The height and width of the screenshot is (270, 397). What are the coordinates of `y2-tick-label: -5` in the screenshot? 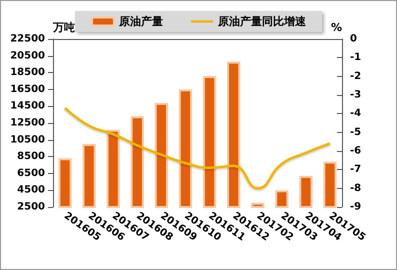 It's located at (356, 132).